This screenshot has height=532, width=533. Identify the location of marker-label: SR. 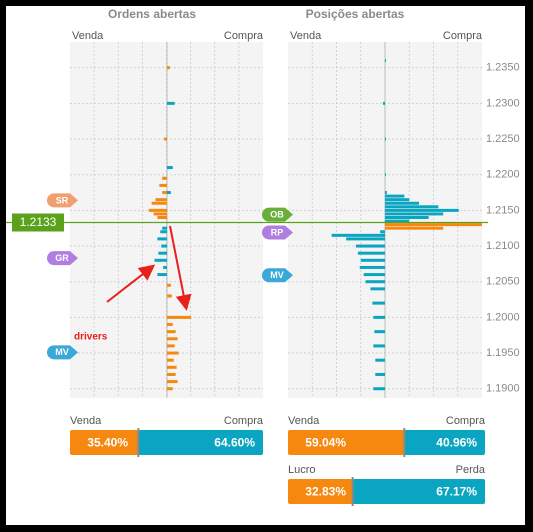
(62, 200).